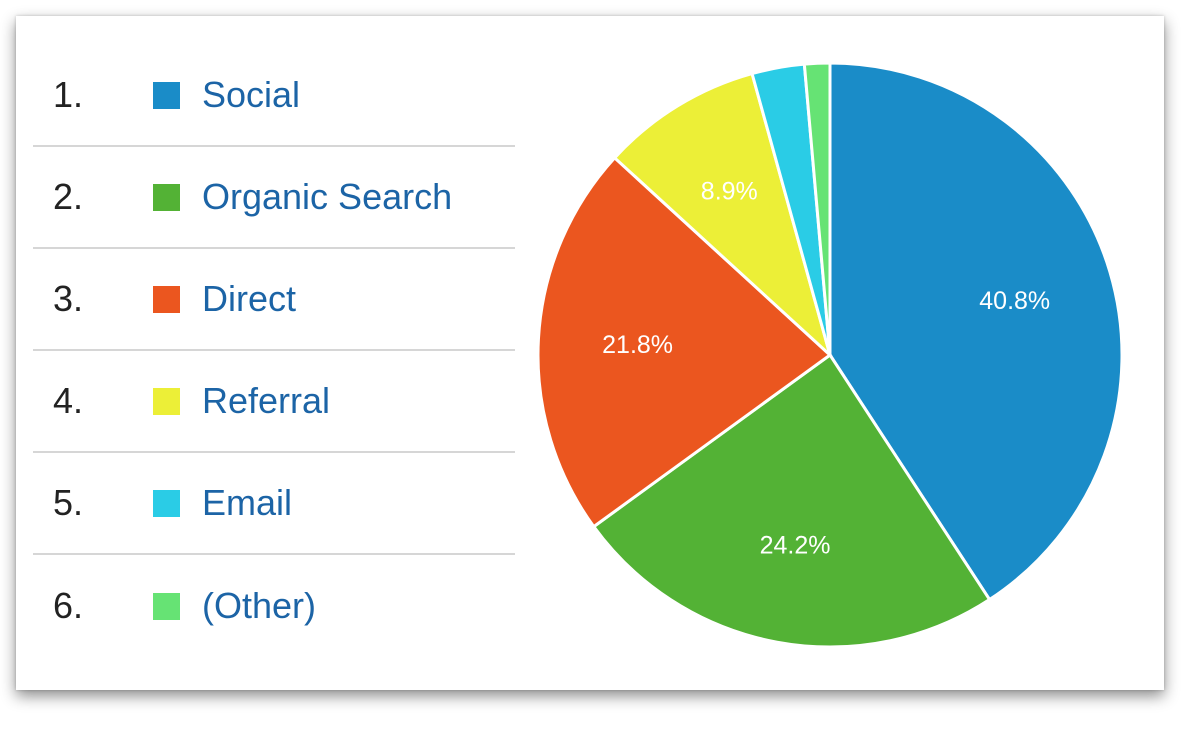 The height and width of the screenshot is (738, 1182). Describe the element at coordinates (68, 196) in the screenshot. I see `legend-rank: 2.` at that location.